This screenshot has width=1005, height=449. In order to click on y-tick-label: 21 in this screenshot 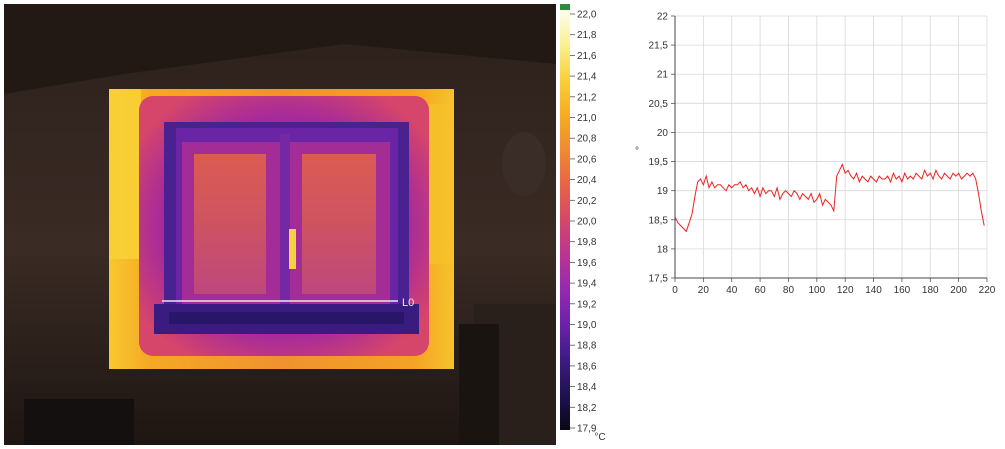, I will do `click(663, 75)`.